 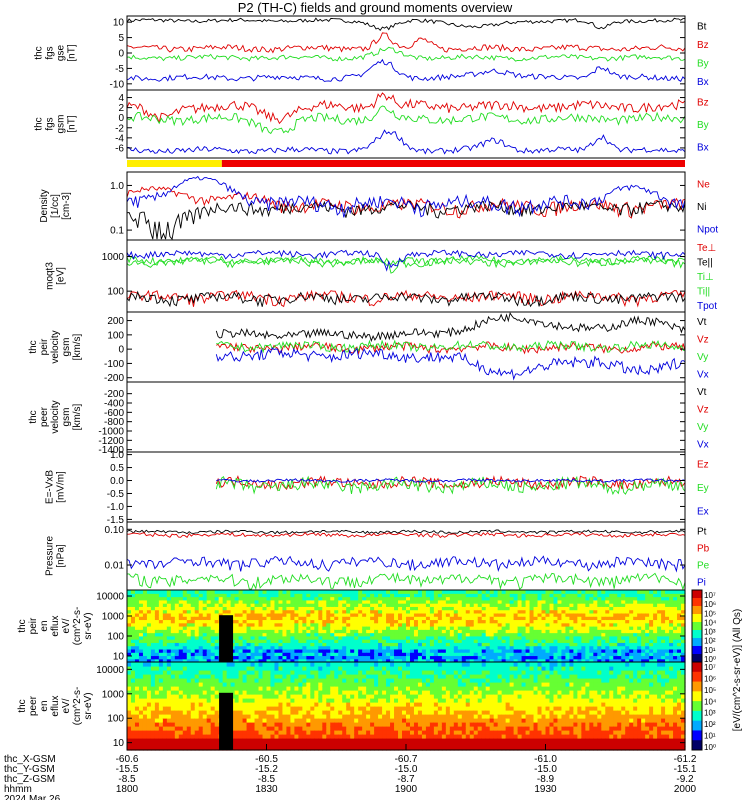 I want to click on legend-peer_velocity-Vy: Vy, so click(x=702, y=427).